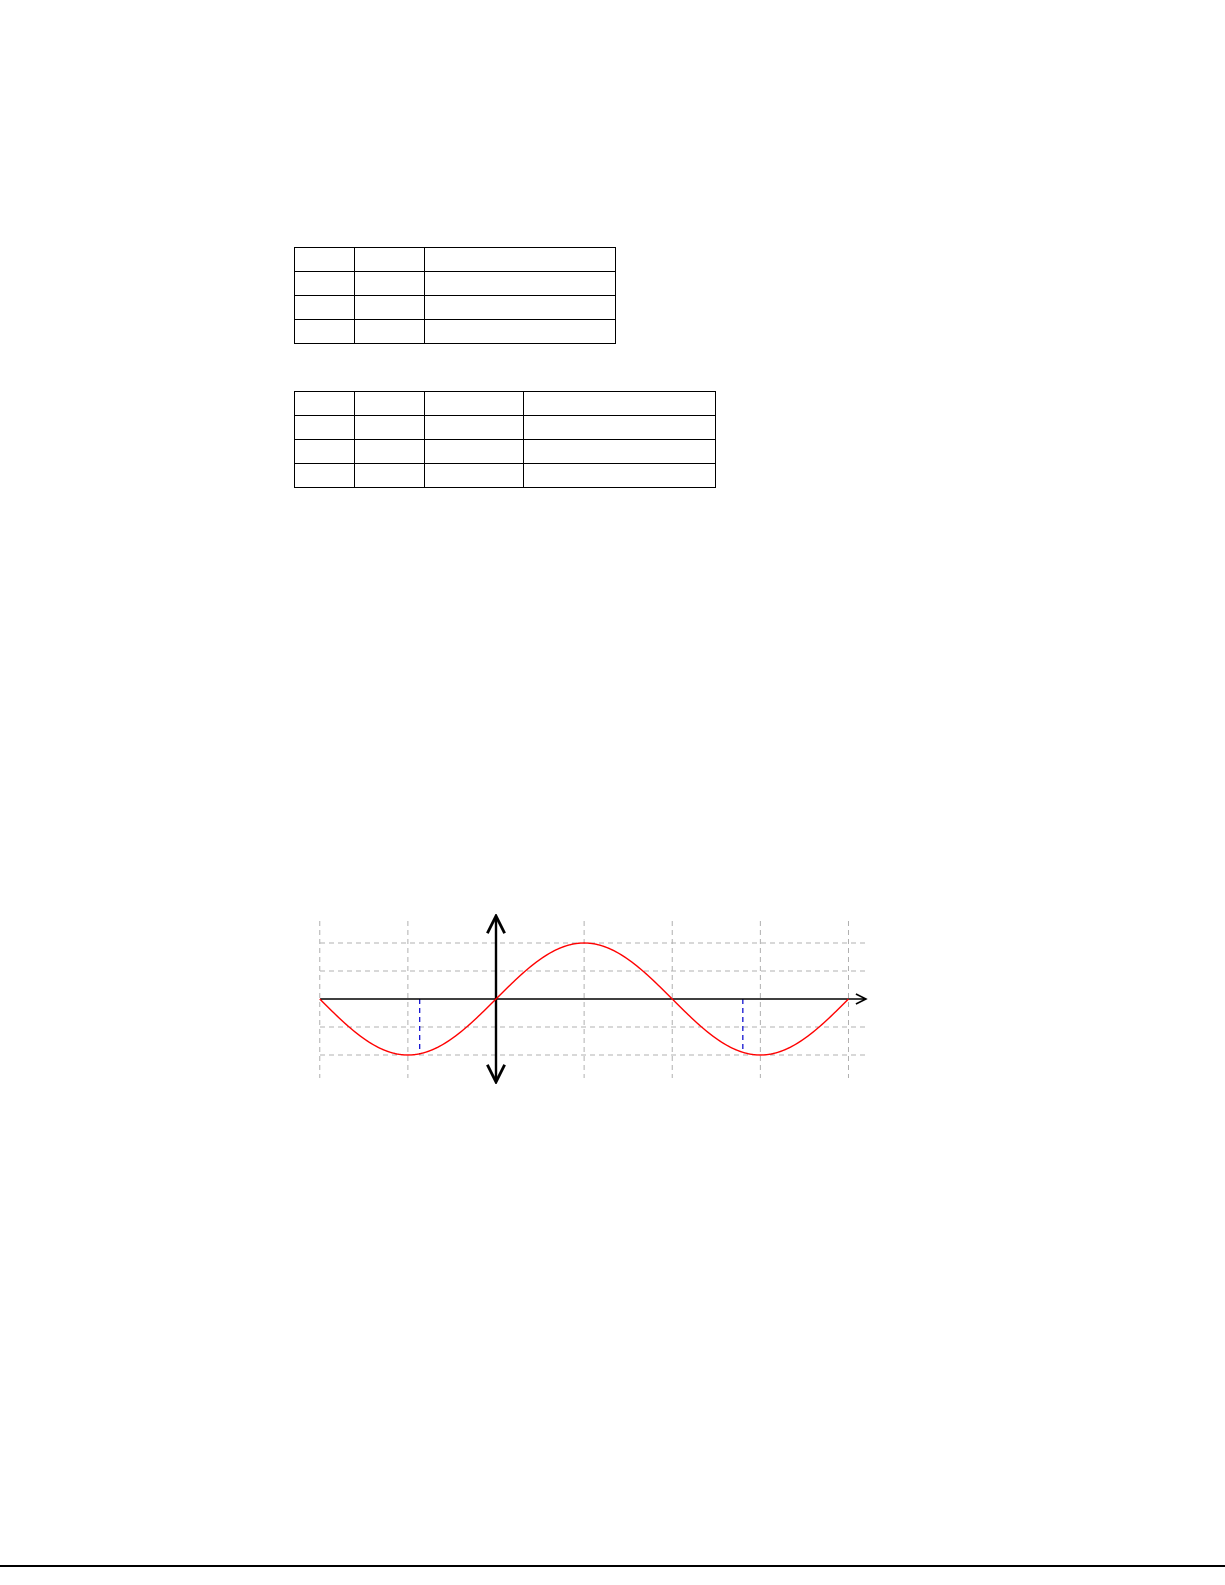 This screenshot has height=1585, width=1225. I want to click on table-1-body, so click(455, 295).